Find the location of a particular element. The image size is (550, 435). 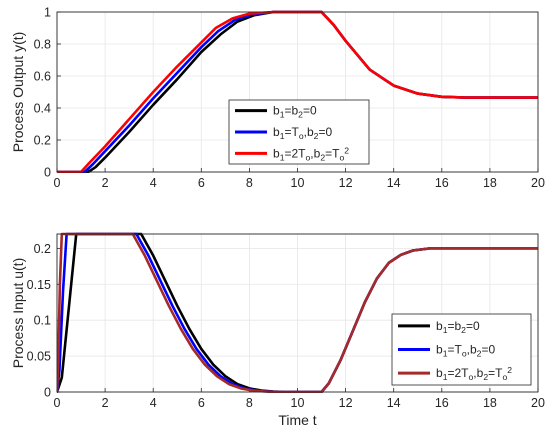

y-tick-label: 1 is located at coordinates (47, 13).